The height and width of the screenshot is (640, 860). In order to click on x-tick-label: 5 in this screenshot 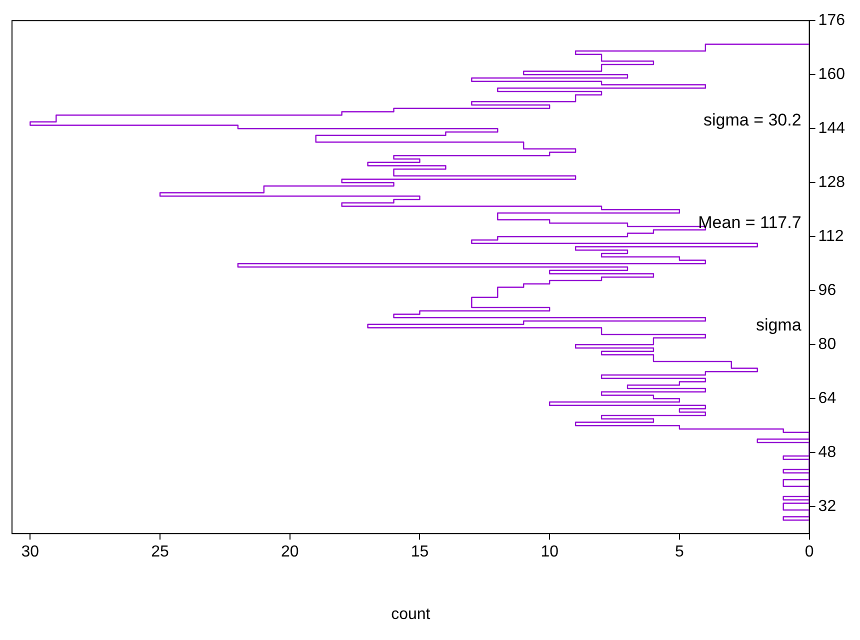, I will do `click(679, 552)`.